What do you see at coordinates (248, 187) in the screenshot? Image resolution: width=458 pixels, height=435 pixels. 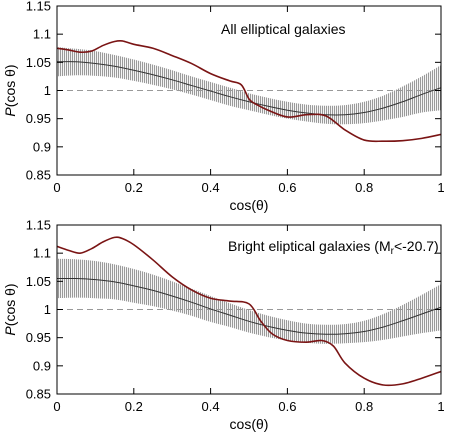 I see `top-x-tick-labels: 0 0.2 0.4 0.6 0.8 1` at bounding box center [248, 187].